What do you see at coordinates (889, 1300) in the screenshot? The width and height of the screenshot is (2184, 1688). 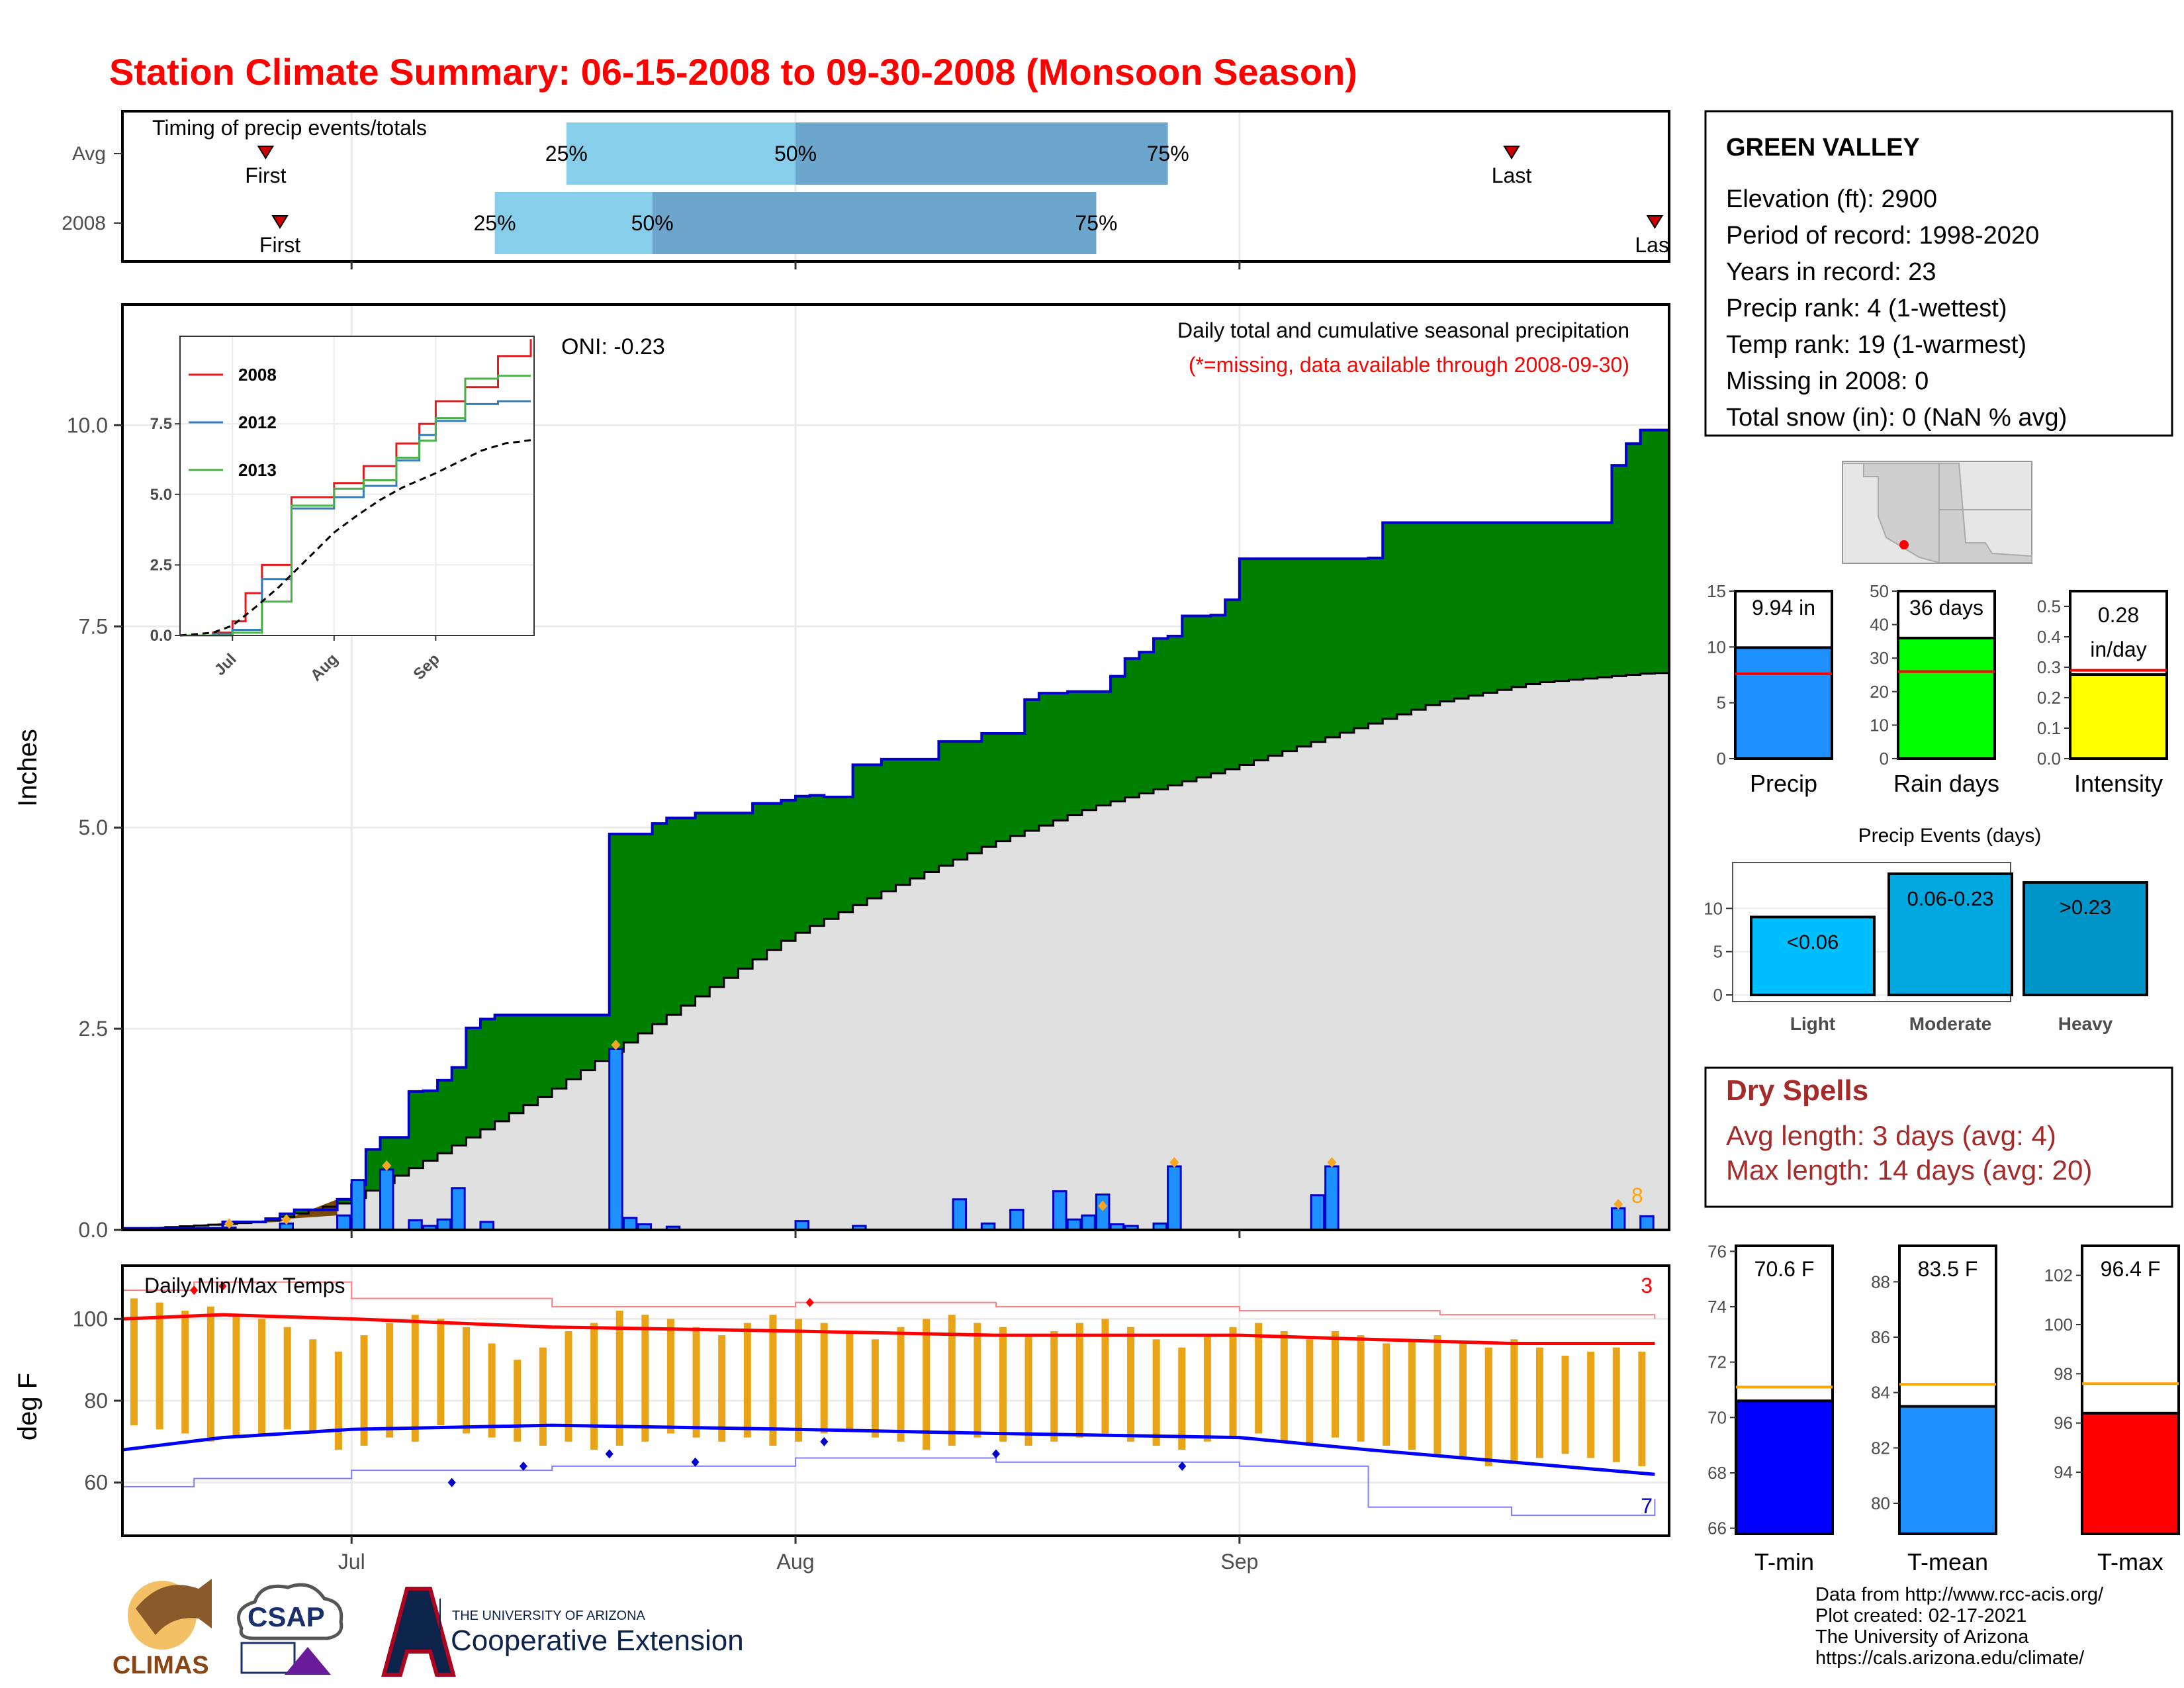 I see `record-max-line` at bounding box center [889, 1300].